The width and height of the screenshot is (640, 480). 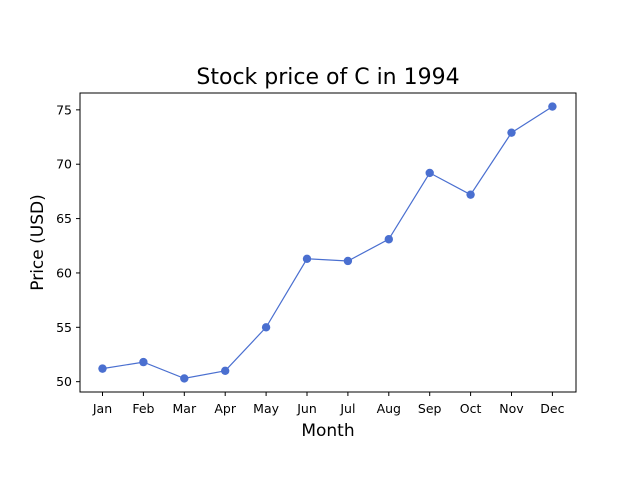 What do you see at coordinates (389, 408) in the screenshot?
I see `x-tick-label: Aug` at bounding box center [389, 408].